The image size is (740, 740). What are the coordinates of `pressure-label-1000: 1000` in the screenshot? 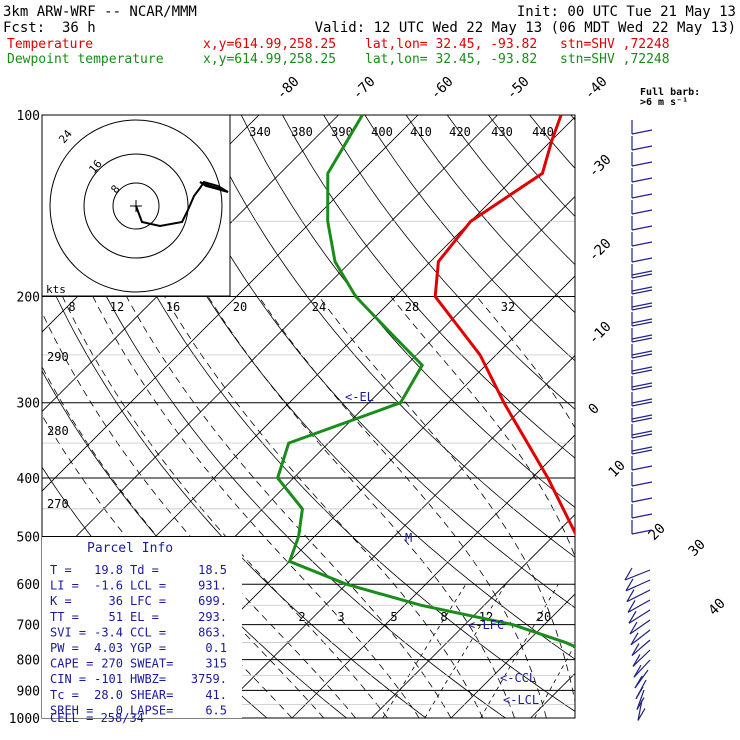 It's located at (24, 719).